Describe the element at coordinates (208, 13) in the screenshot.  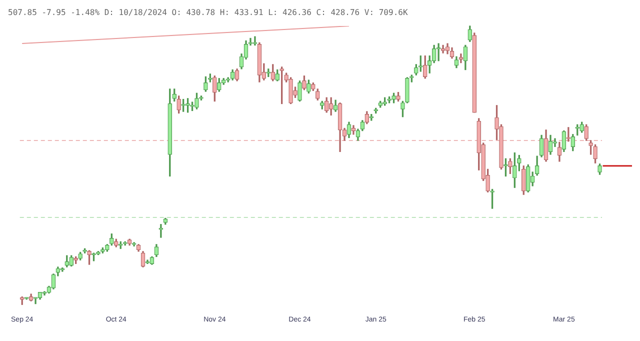
I see `chart-title: 507.85 -7.95 -1.48% D: 10/18/2024 O: 430.78 H: 433.91 L: 426.36 C: 428.76 V: 709.6K` at that location.